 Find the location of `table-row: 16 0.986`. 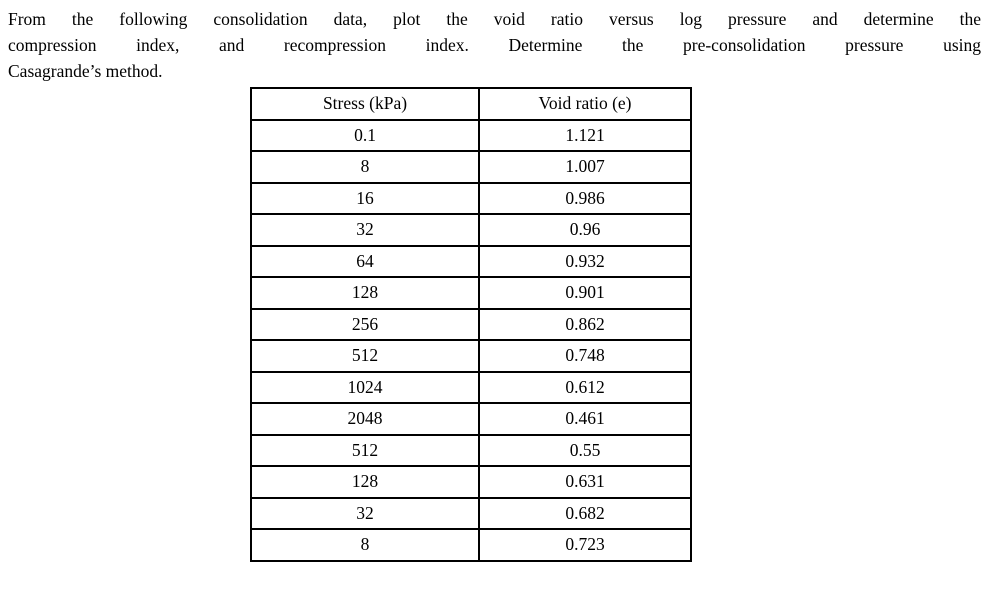

table-row: 16 0.986 is located at coordinates (471, 198).